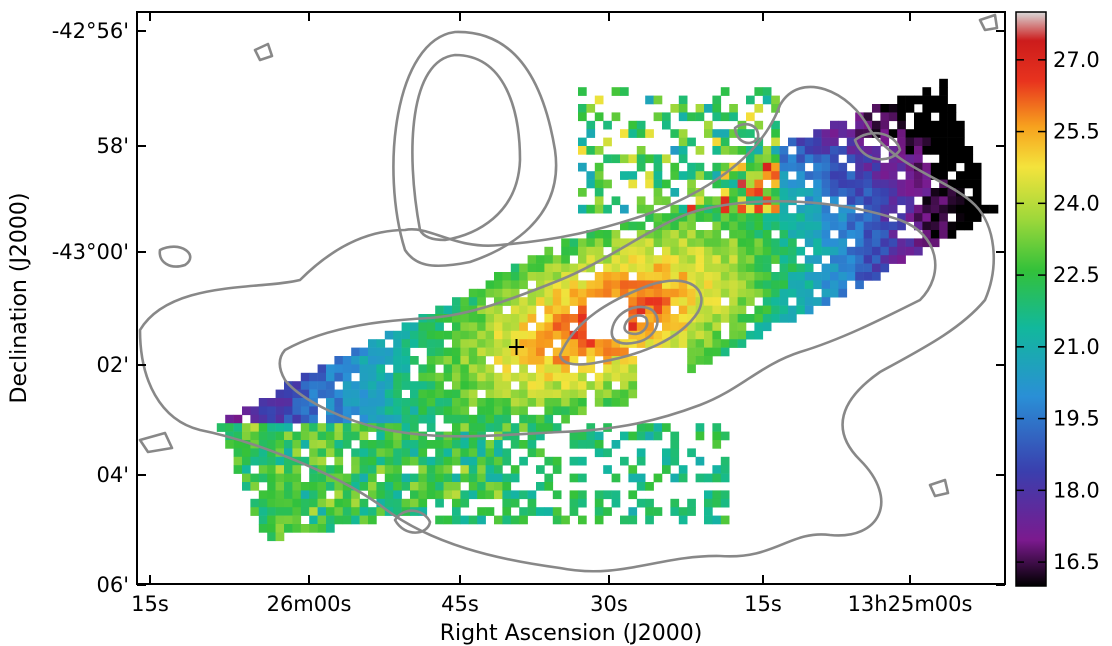 This screenshot has height=646, width=1112. I want to click on y-tick-label: 02', so click(113, 365).